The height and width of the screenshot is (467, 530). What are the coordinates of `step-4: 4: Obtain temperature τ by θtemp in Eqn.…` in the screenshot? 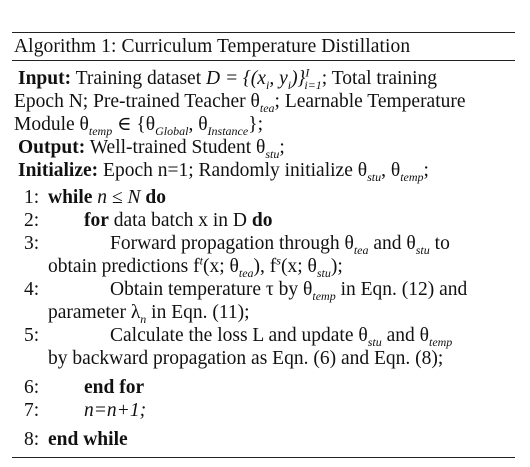 It's located at (246, 302).